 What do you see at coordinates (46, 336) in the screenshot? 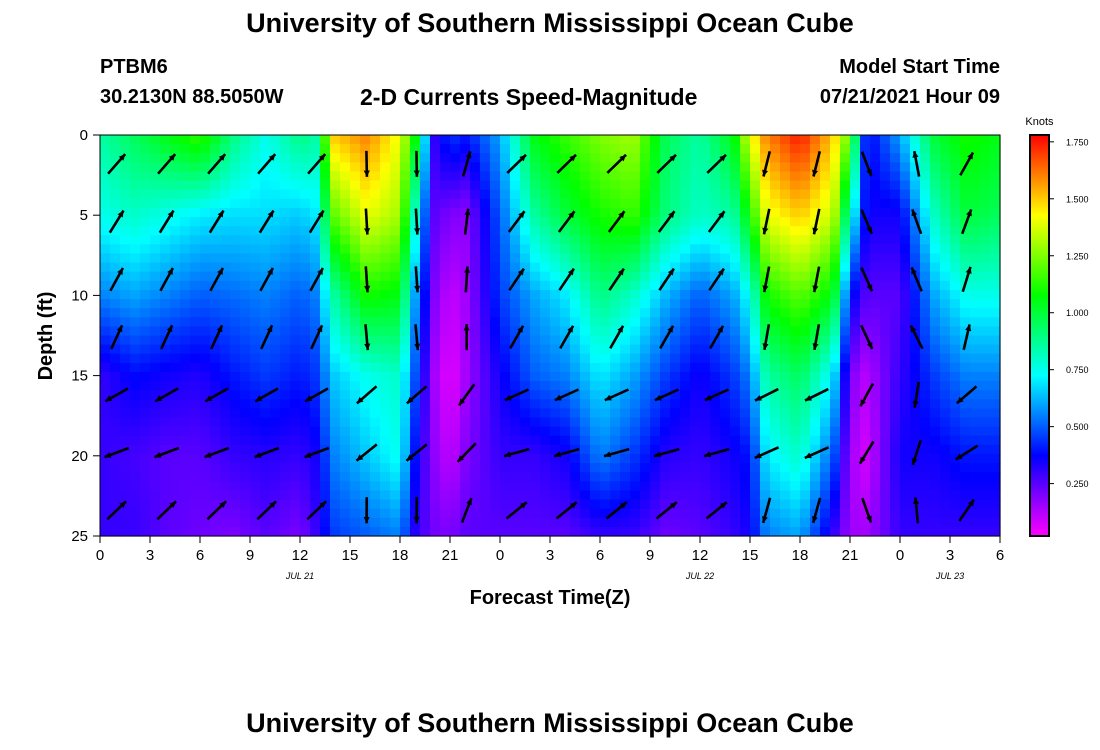
I see `y-axis-label: Depth (ft)` at bounding box center [46, 336].